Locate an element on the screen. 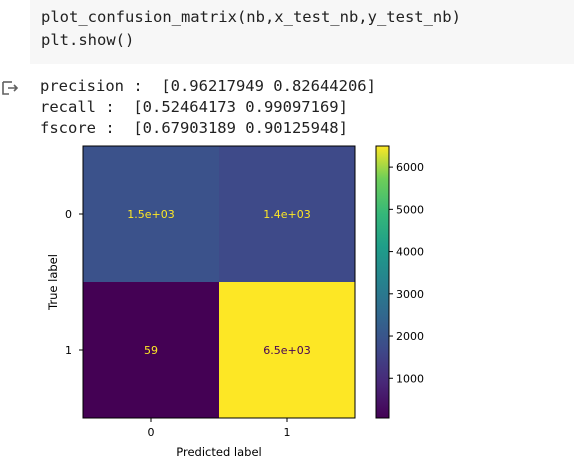 This screenshot has height=469, width=574. y-tick-label: 1 is located at coordinates (68, 350).